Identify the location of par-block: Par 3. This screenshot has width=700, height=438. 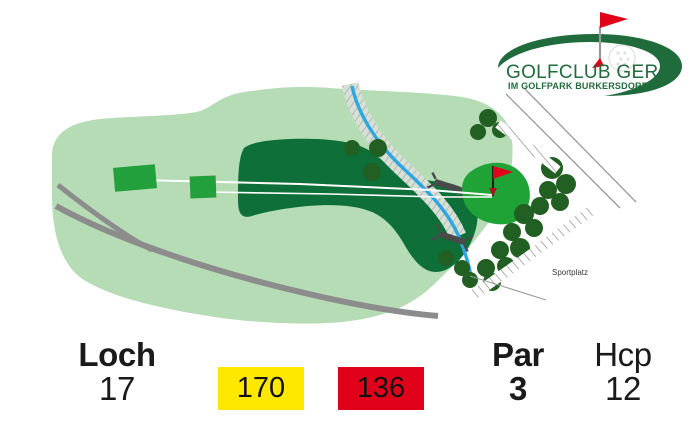
(518, 371).